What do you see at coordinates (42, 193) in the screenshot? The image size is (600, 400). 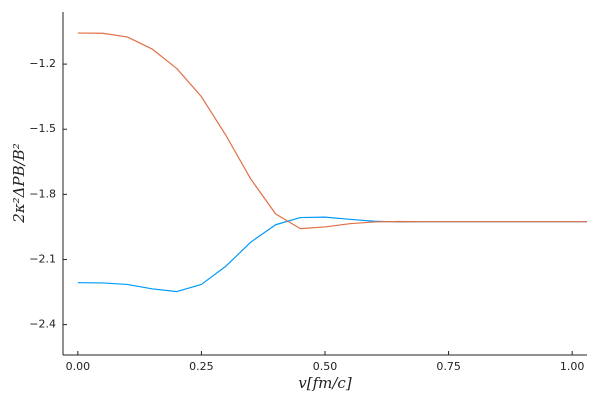 I see `y-tick-label: −1.8` at bounding box center [42, 193].